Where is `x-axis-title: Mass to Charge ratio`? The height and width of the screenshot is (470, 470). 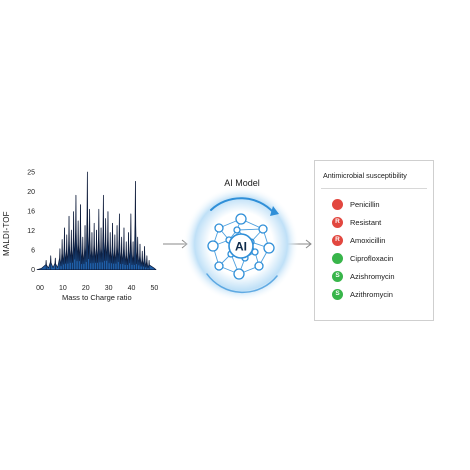 x-axis-title: Mass to Charge ratio is located at coordinates (97, 297).